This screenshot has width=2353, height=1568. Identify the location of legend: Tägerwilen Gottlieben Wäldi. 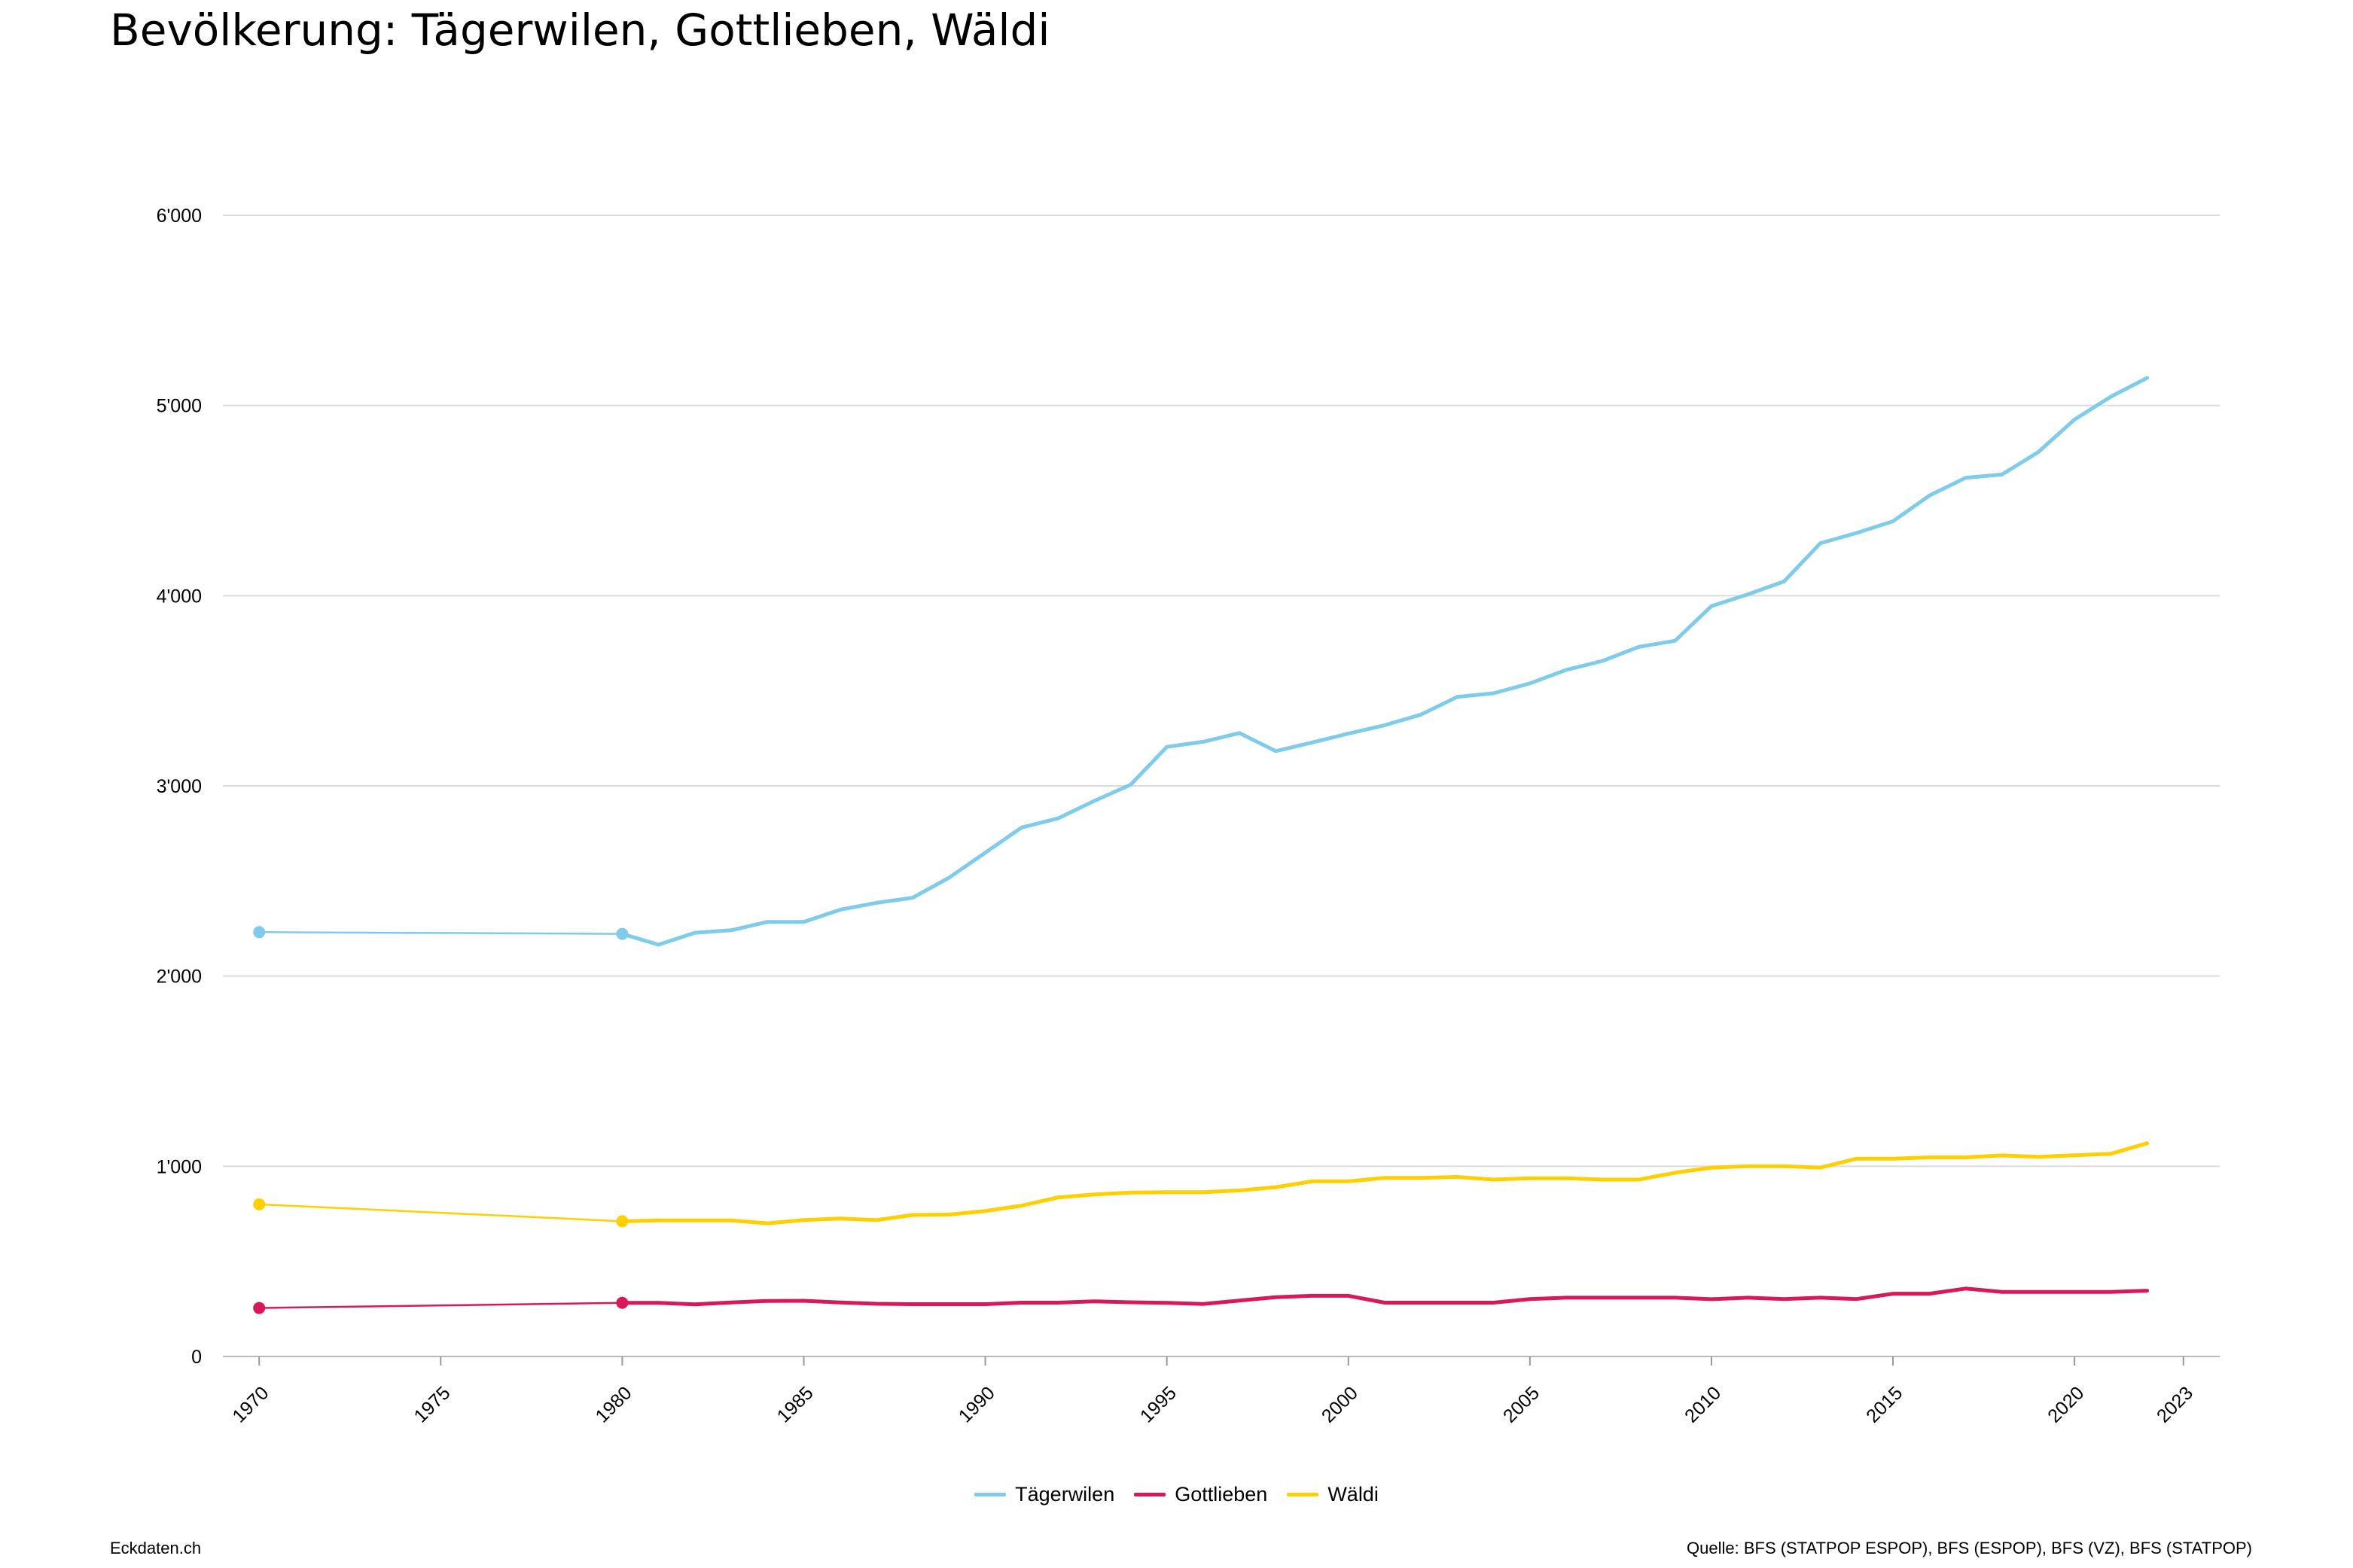
(1176, 1494).